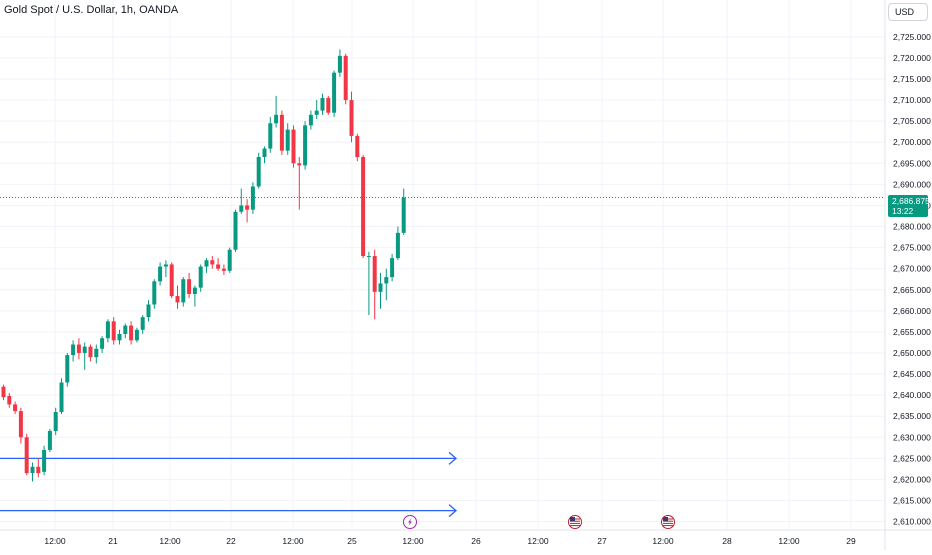 The width and height of the screenshot is (932, 555). Describe the element at coordinates (476, 541) in the screenshot. I see `x-tick-label: 26` at that location.